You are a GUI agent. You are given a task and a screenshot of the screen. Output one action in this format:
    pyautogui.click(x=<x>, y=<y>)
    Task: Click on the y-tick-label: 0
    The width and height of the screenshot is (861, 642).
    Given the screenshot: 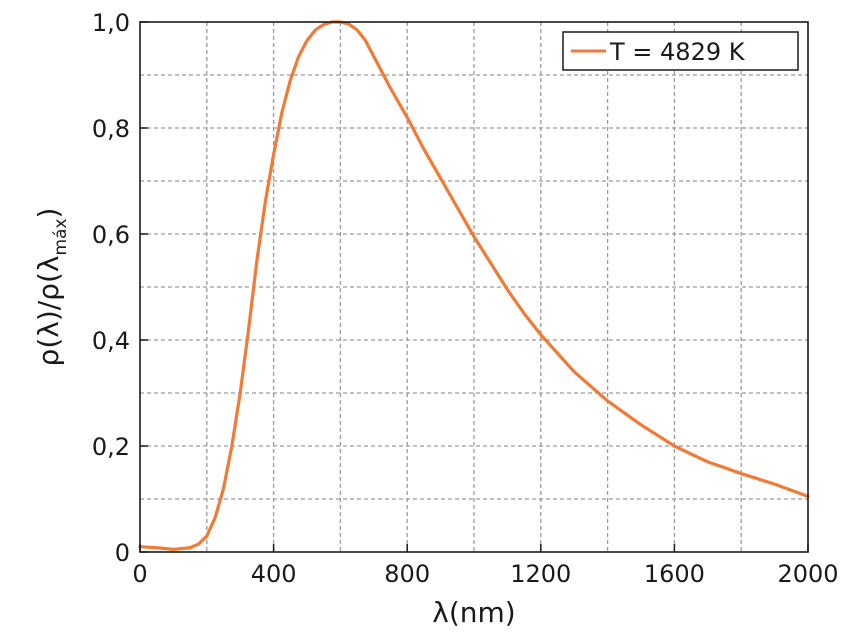 What is the action you would take?
    pyautogui.click(x=122, y=553)
    